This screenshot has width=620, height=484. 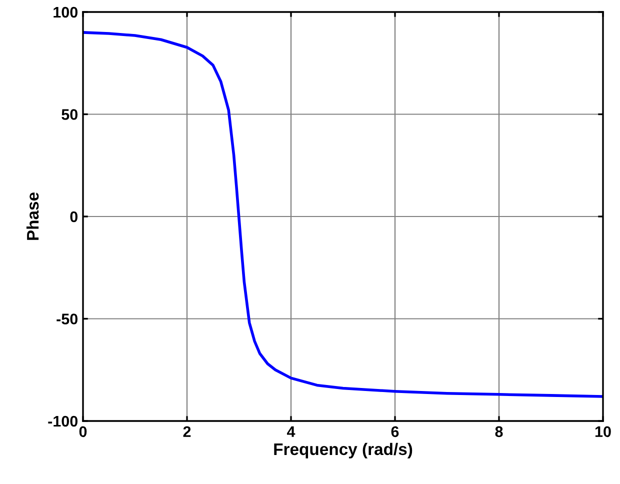 I want to click on x-axis-title: Frequency (rad/s), so click(x=343, y=450).